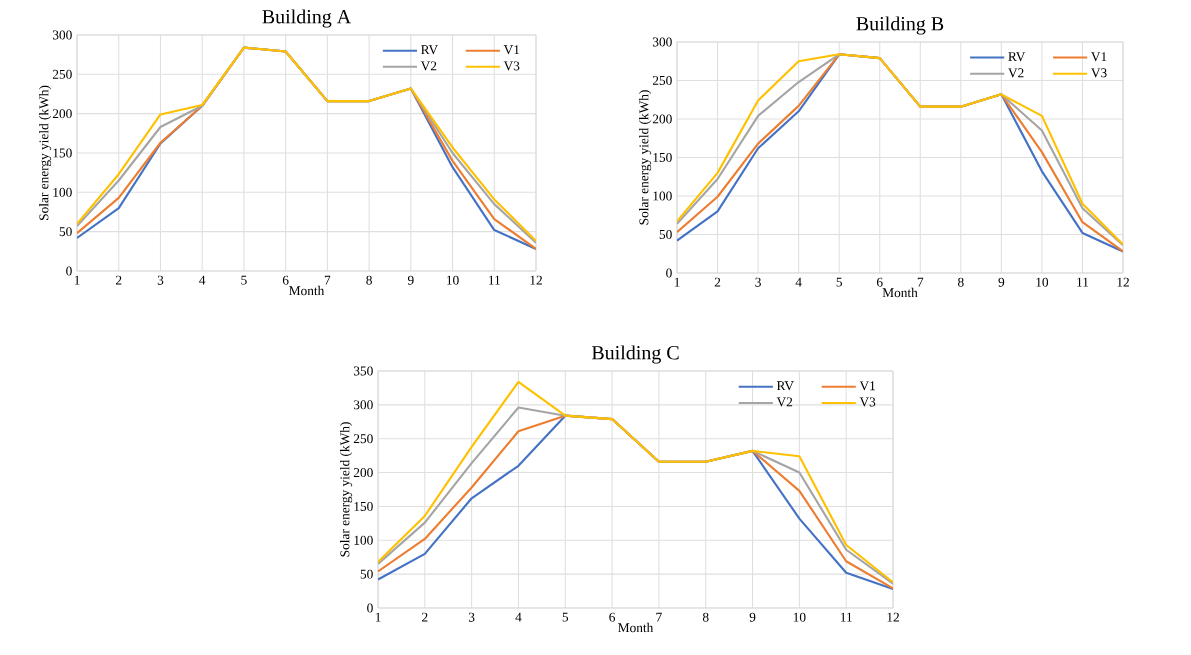 This screenshot has width=1191, height=655. What do you see at coordinates (307, 18) in the screenshot?
I see `chart-title: Building A` at bounding box center [307, 18].